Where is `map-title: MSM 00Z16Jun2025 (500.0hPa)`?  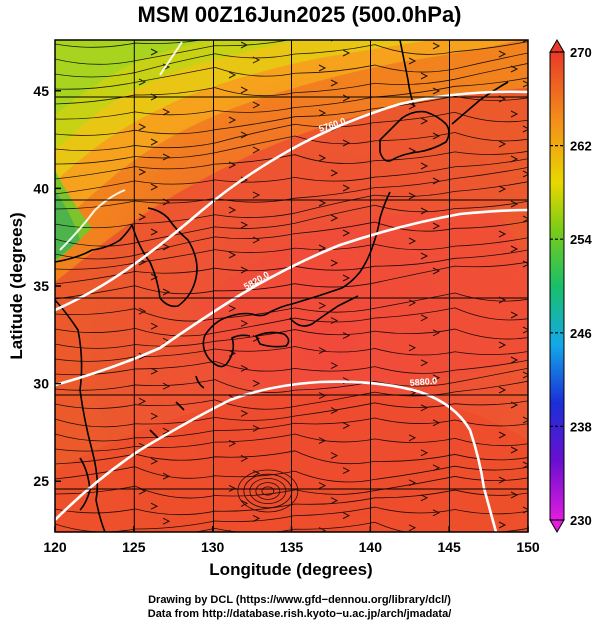 map-title: MSM 00Z16Jun2025 (500.0hPa) is located at coordinates (299, 14).